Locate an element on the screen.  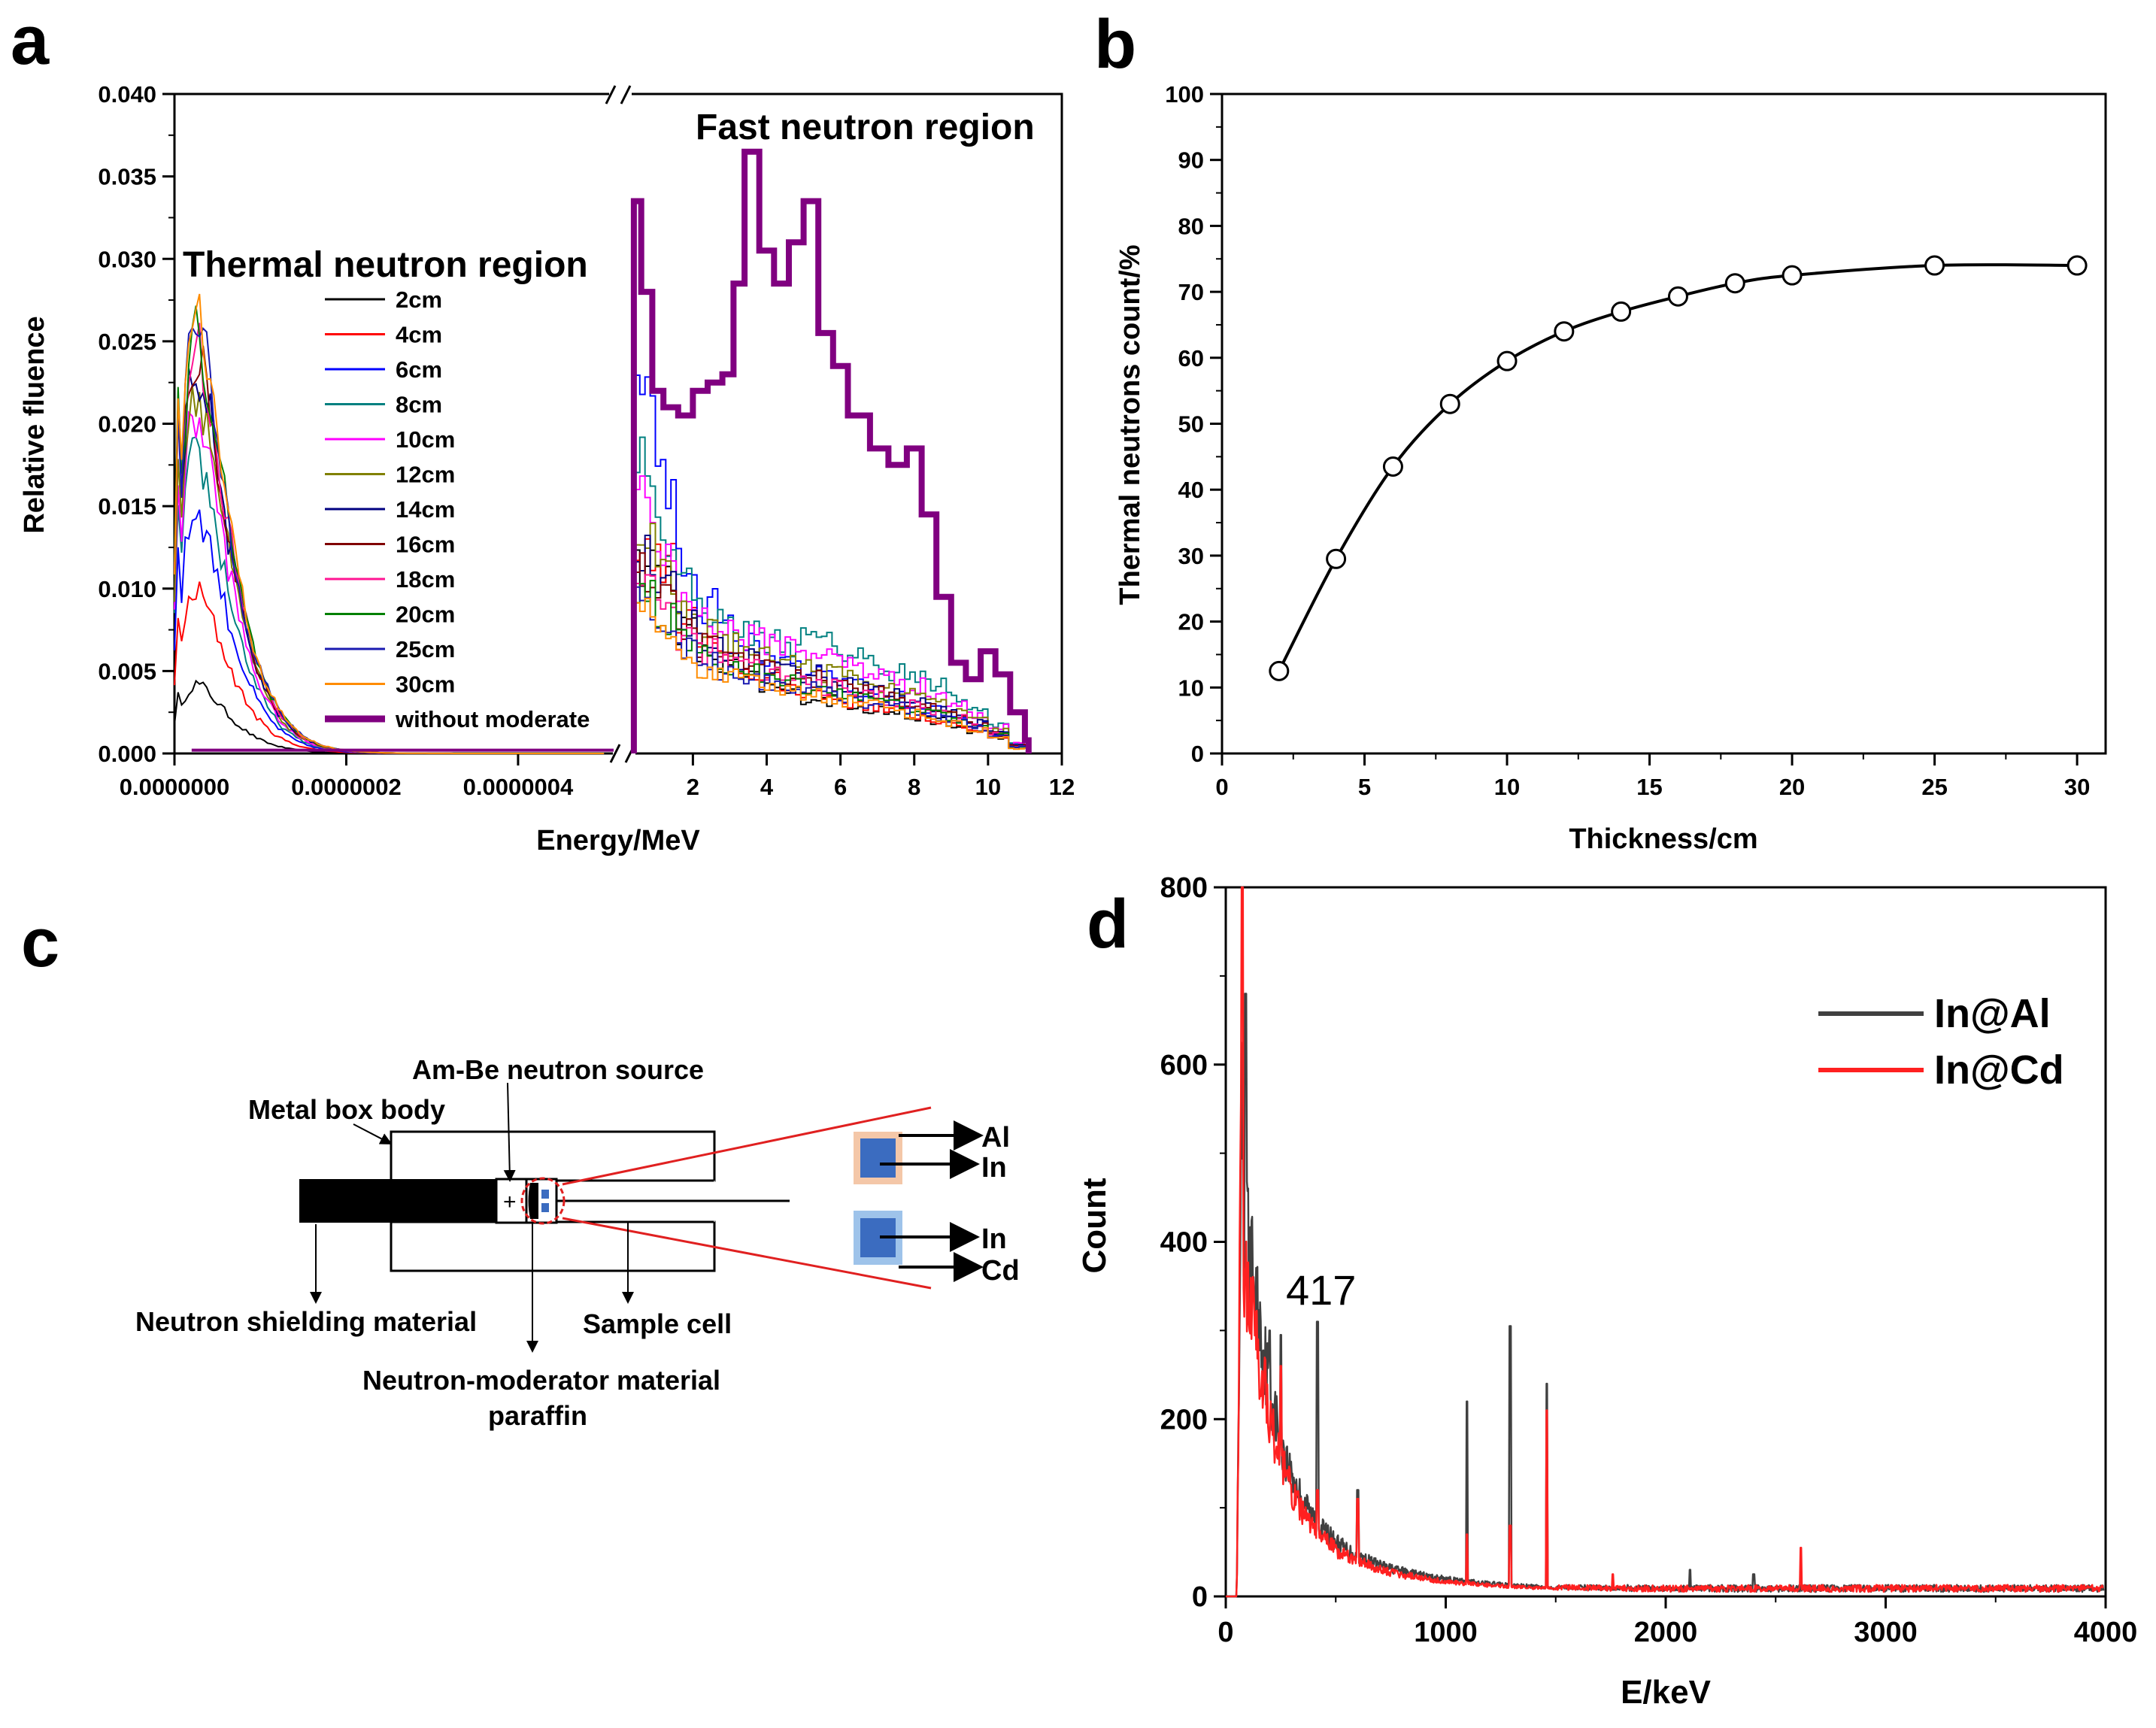
panel-a-xtick-label: 0.0000002 is located at coordinates (346, 787).